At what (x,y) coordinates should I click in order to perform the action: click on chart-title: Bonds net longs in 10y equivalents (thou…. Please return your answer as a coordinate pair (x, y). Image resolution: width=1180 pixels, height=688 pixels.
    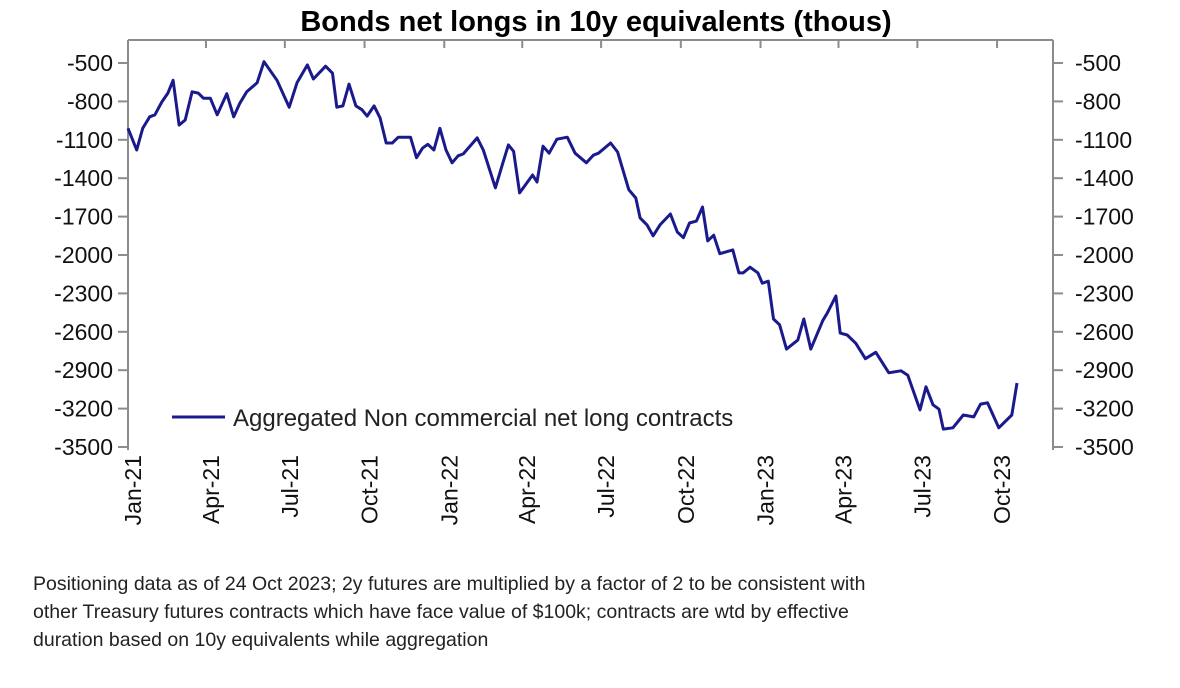
    Looking at the image, I should click on (595, 22).